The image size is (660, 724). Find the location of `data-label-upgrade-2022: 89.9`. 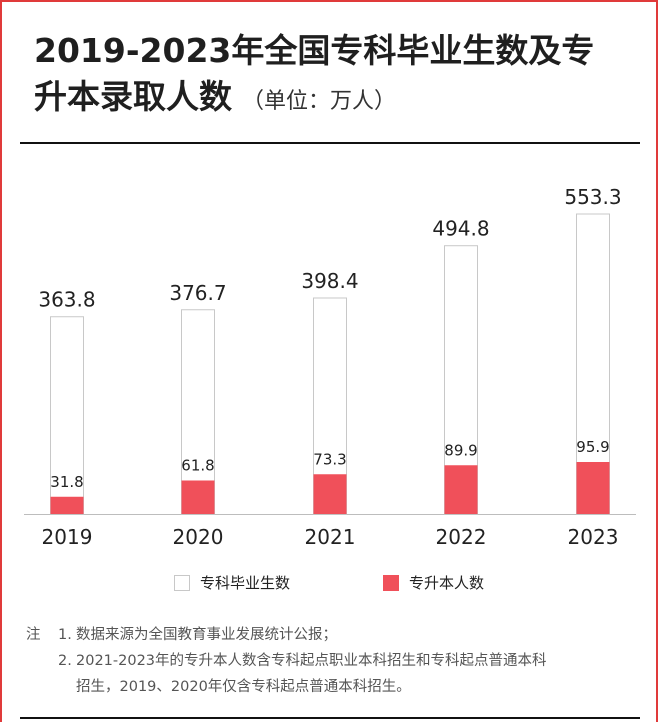

data-label-upgrade-2022: 89.9 is located at coordinates (460, 450).